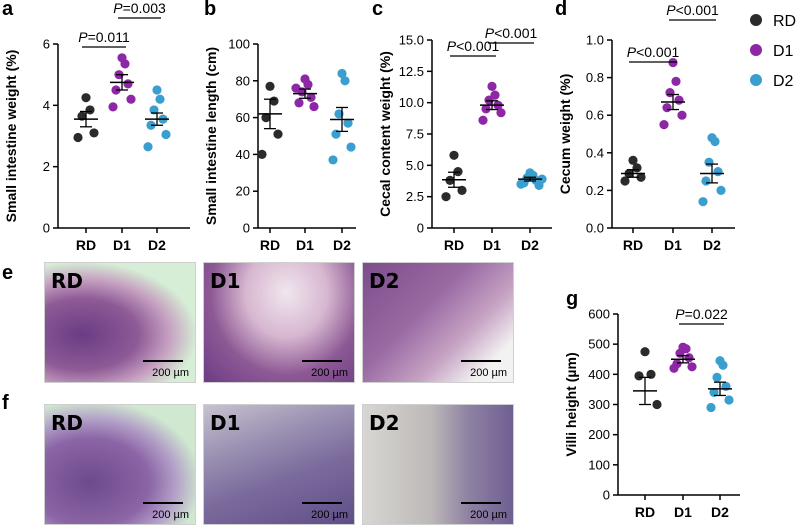 Image resolution: width=800 pixels, height=530 pixels. What do you see at coordinates (5, 403) in the screenshot?
I see `panel-letter-f: f` at bounding box center [5, 403].